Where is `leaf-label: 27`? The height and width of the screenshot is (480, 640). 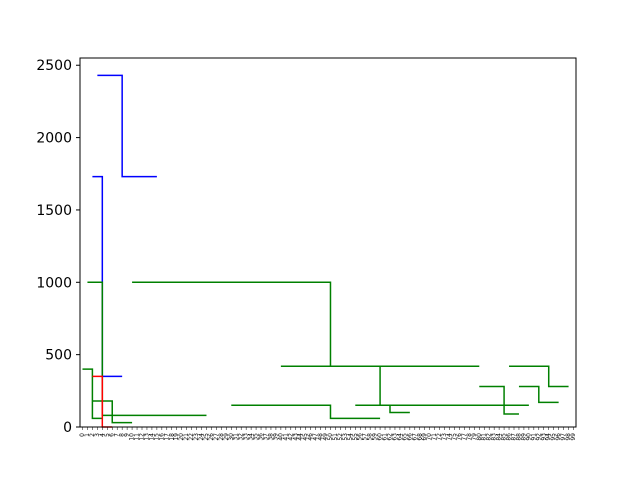
leaf-label: 27 is located at coordinates (216, 437).